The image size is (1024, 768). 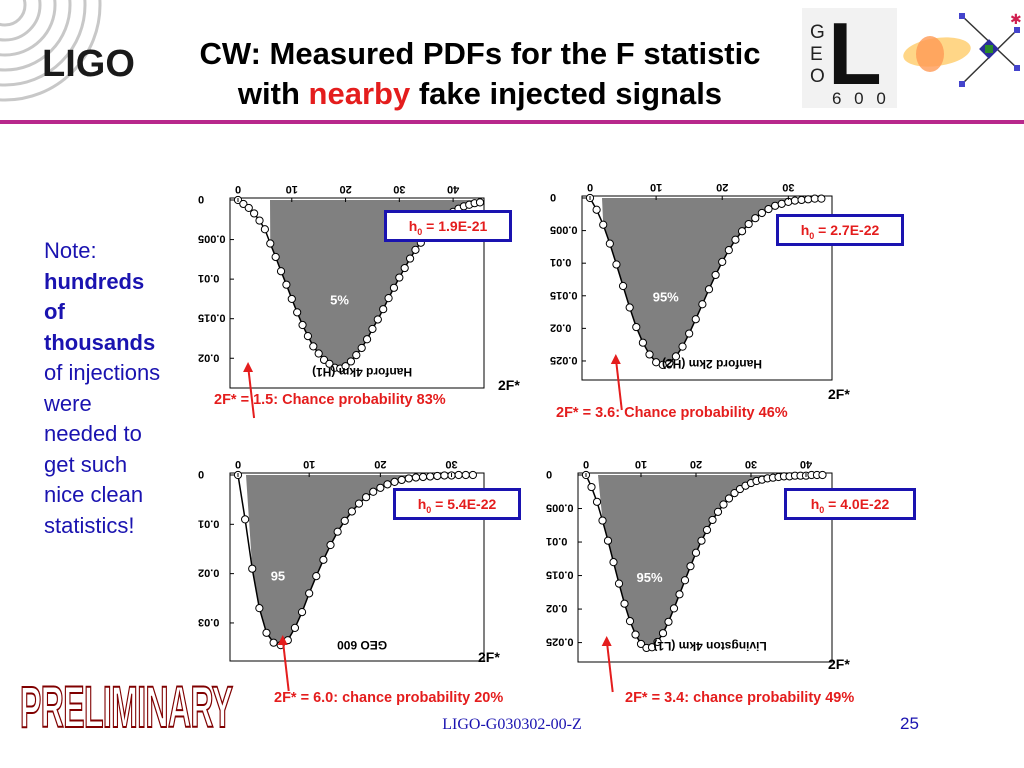 I want to click on h0-label: h0 = 1.9E-21, so click(x=448, y=227).